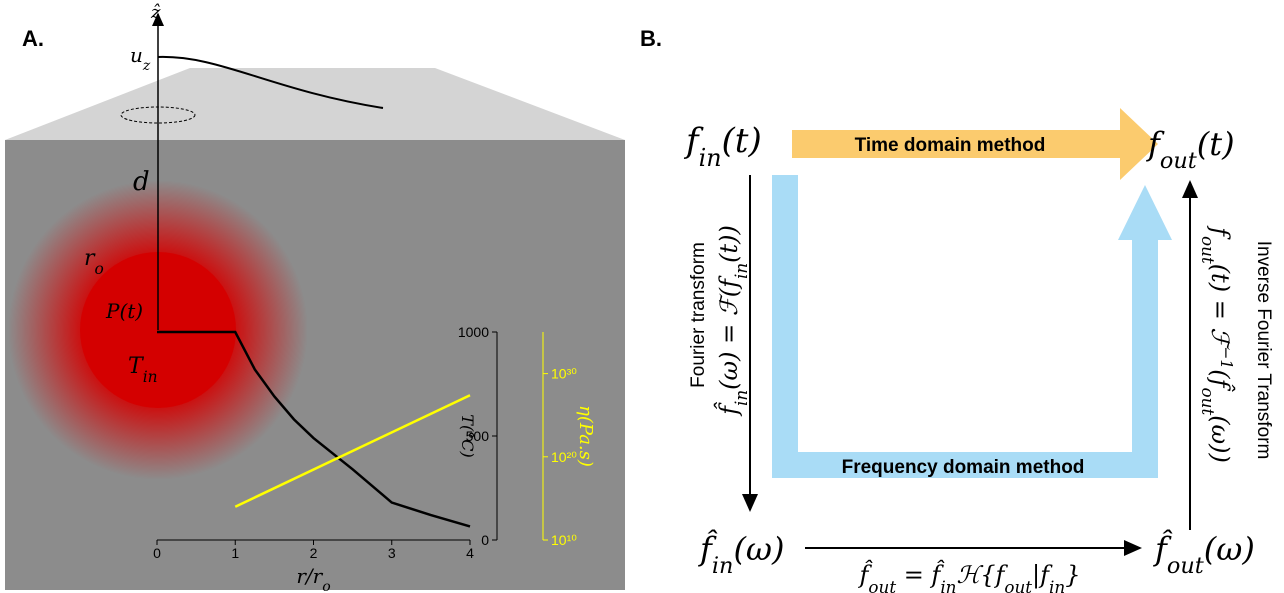 The height and width of the screenshot is (593, 1284). I want to click on ro-label: ro, so click(94, 262).